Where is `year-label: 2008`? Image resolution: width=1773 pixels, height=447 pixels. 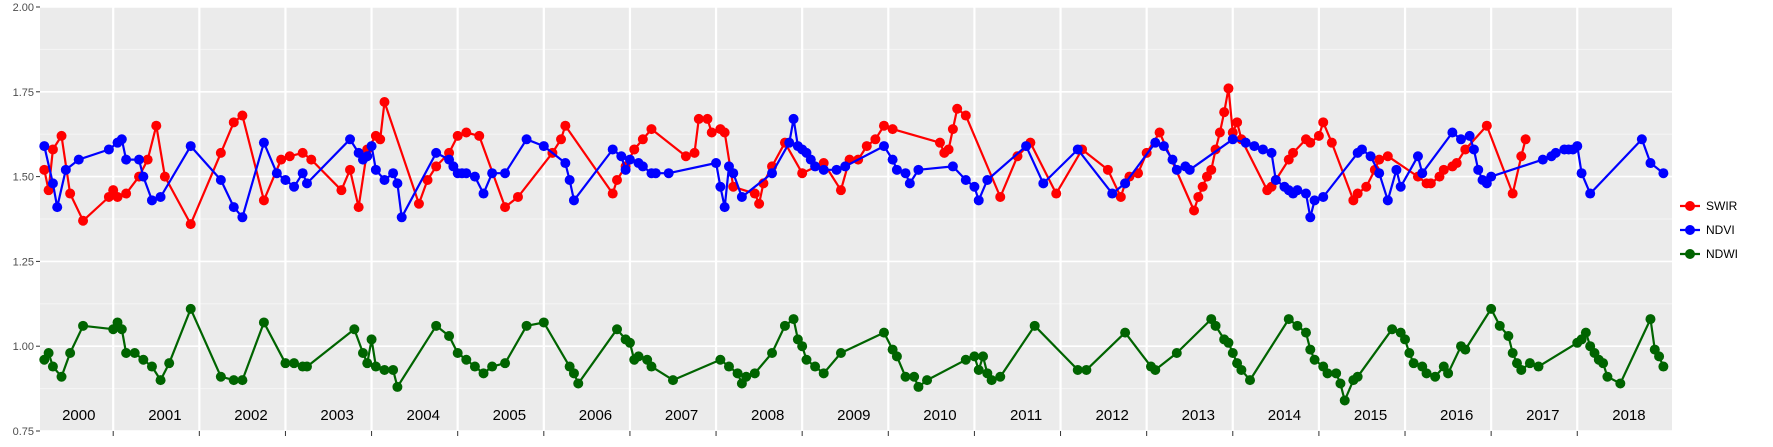
year-label: 2008 is located at coordinates (767, 415).